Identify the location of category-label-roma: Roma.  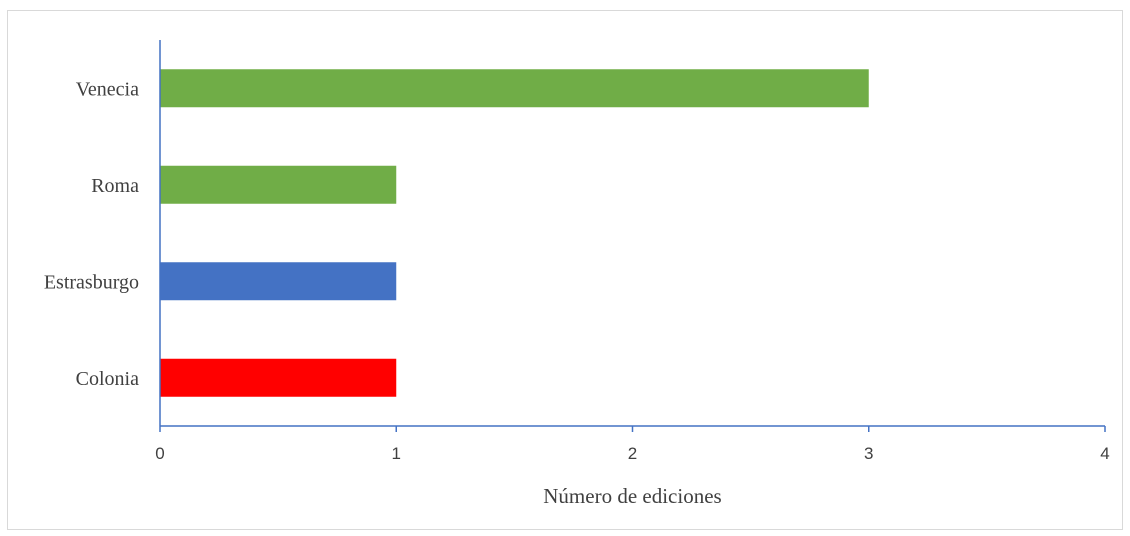
(115, 186).